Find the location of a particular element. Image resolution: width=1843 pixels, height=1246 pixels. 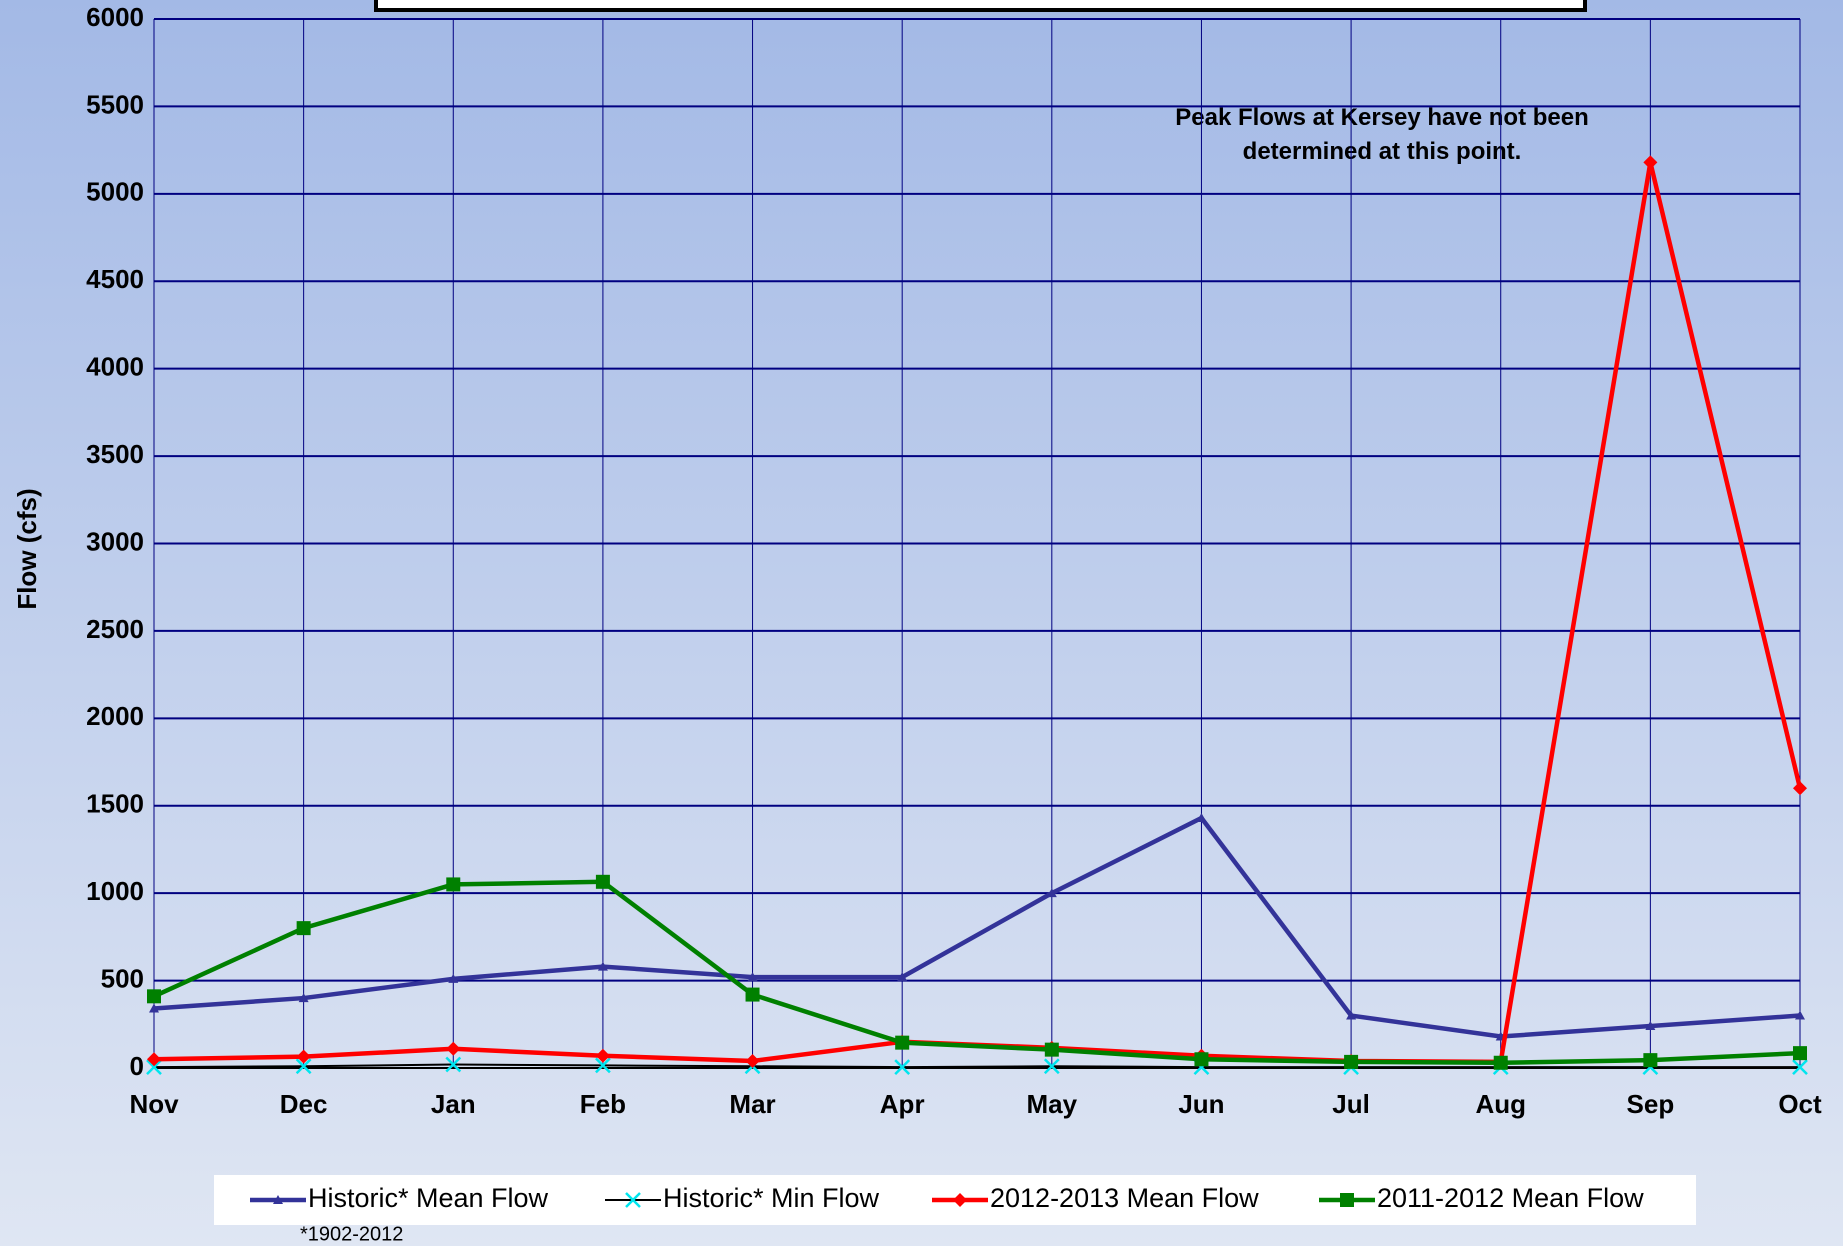

y-tick-label: 3000 is located at coordinates (115, 541).